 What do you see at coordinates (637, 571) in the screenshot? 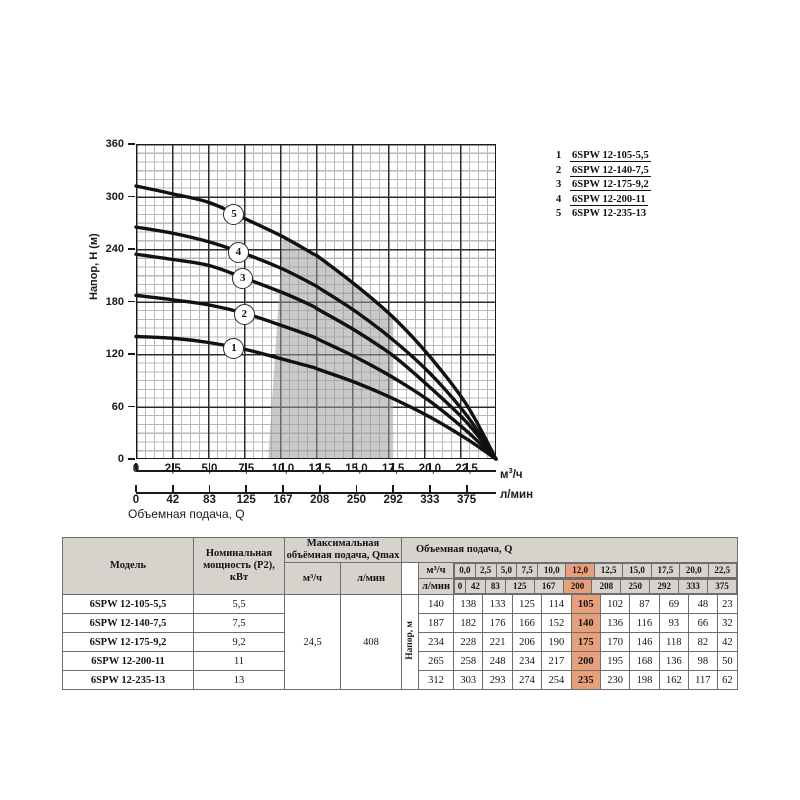
I see `flow-m3h-cell: 15,0` at bounding box center [637, 571].